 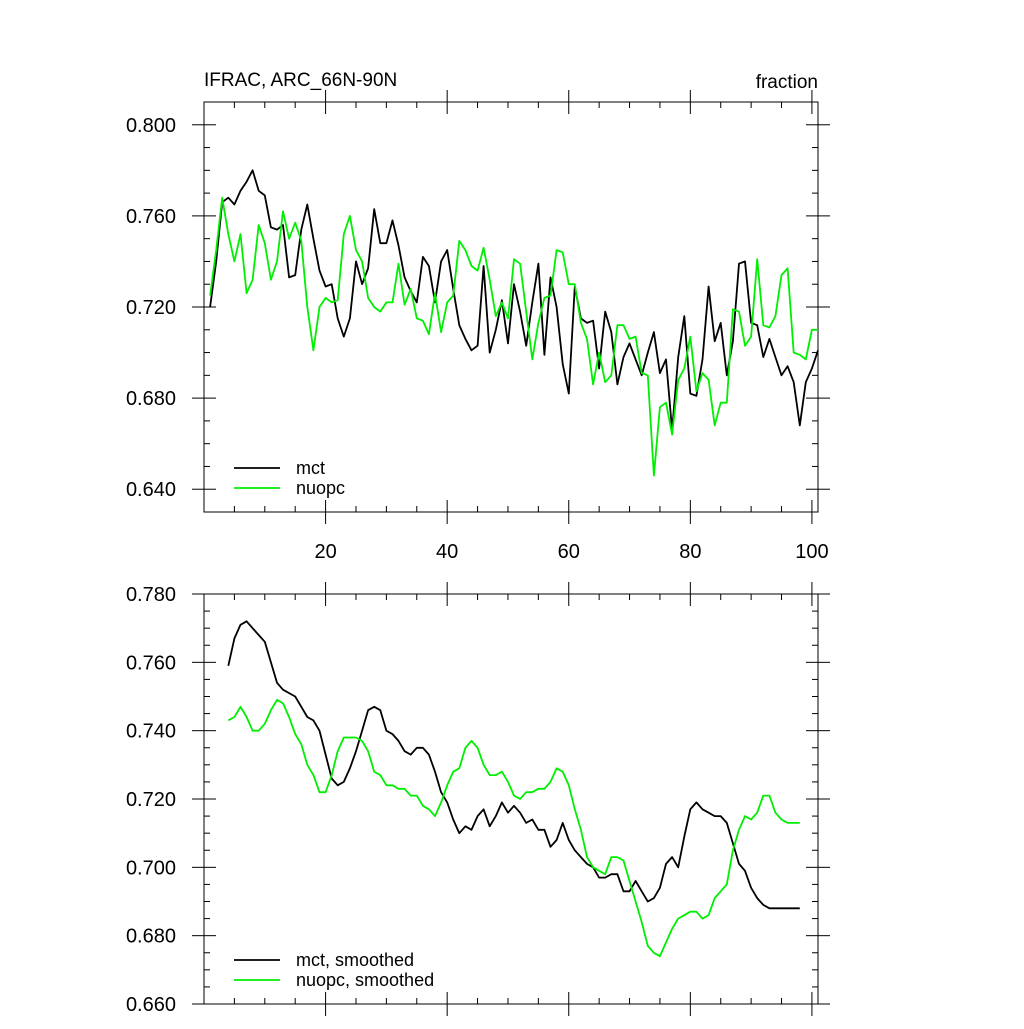 What do you see at coordinates (151, 595) in the screenshot?
I see `y-tick-label: 0.780` at bounding box center [151, 595].